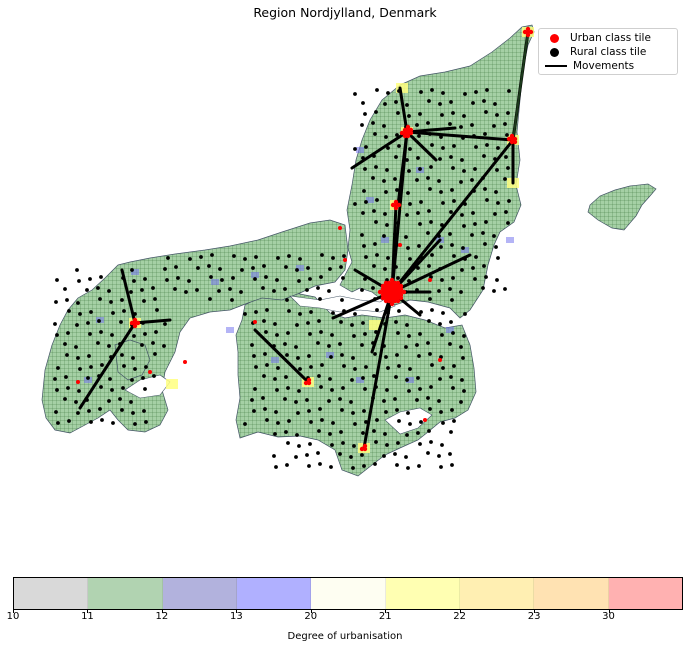  I want to click on highlight-tile, so click(402, 88).